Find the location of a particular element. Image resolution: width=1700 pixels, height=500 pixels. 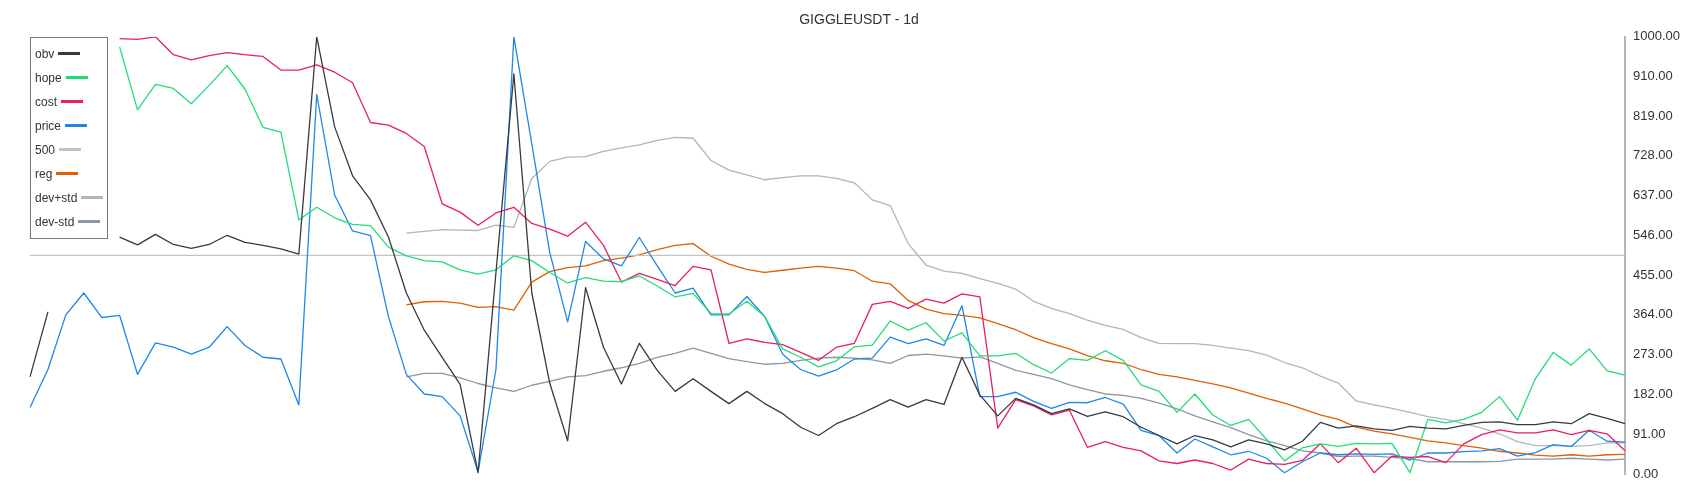

y-tick-label: 728.00 is located at coordinates (1653, 155).